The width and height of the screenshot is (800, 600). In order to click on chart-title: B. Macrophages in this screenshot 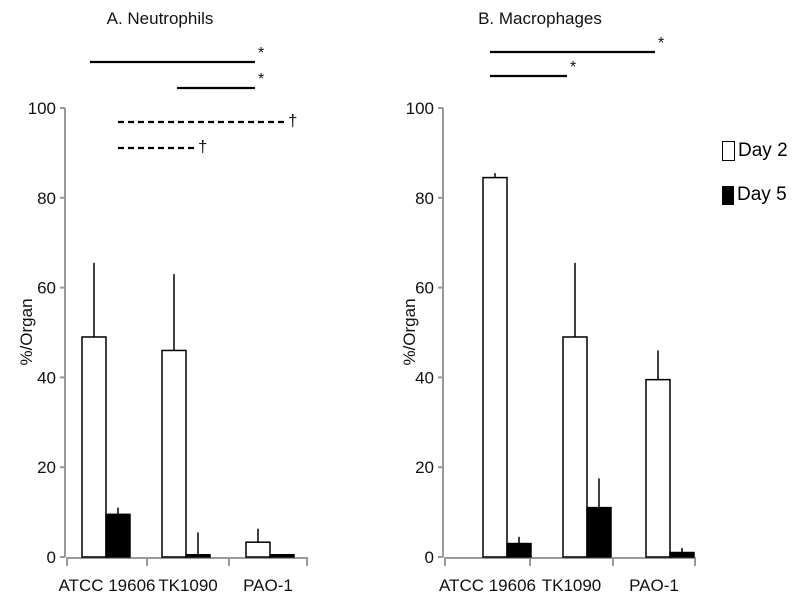, I will do `click(540, 18)`.